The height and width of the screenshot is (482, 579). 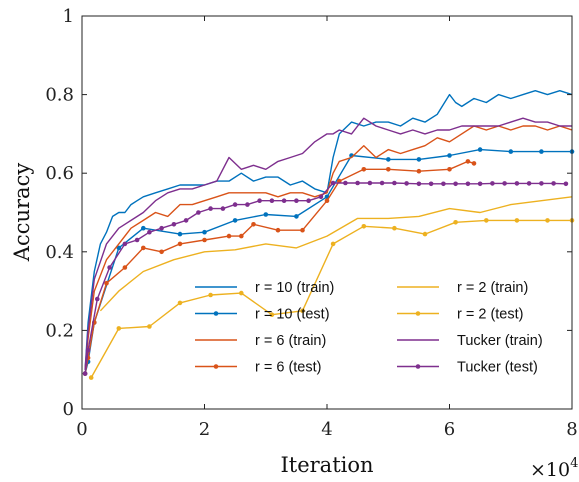 I want to click on x-tick-label: 2, so click(x=204, y=429).